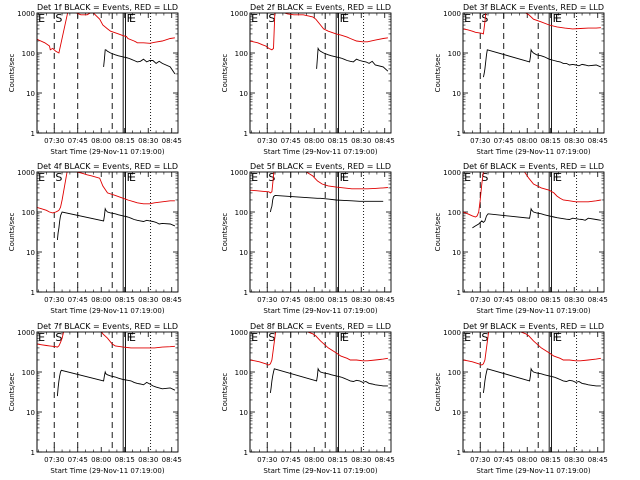  What do you see at coordinates (533, 7) in the screenshot?
I see `panel-title: Det 3f BLACK = Events, RED = LLD` at bounding box center [533, 7].